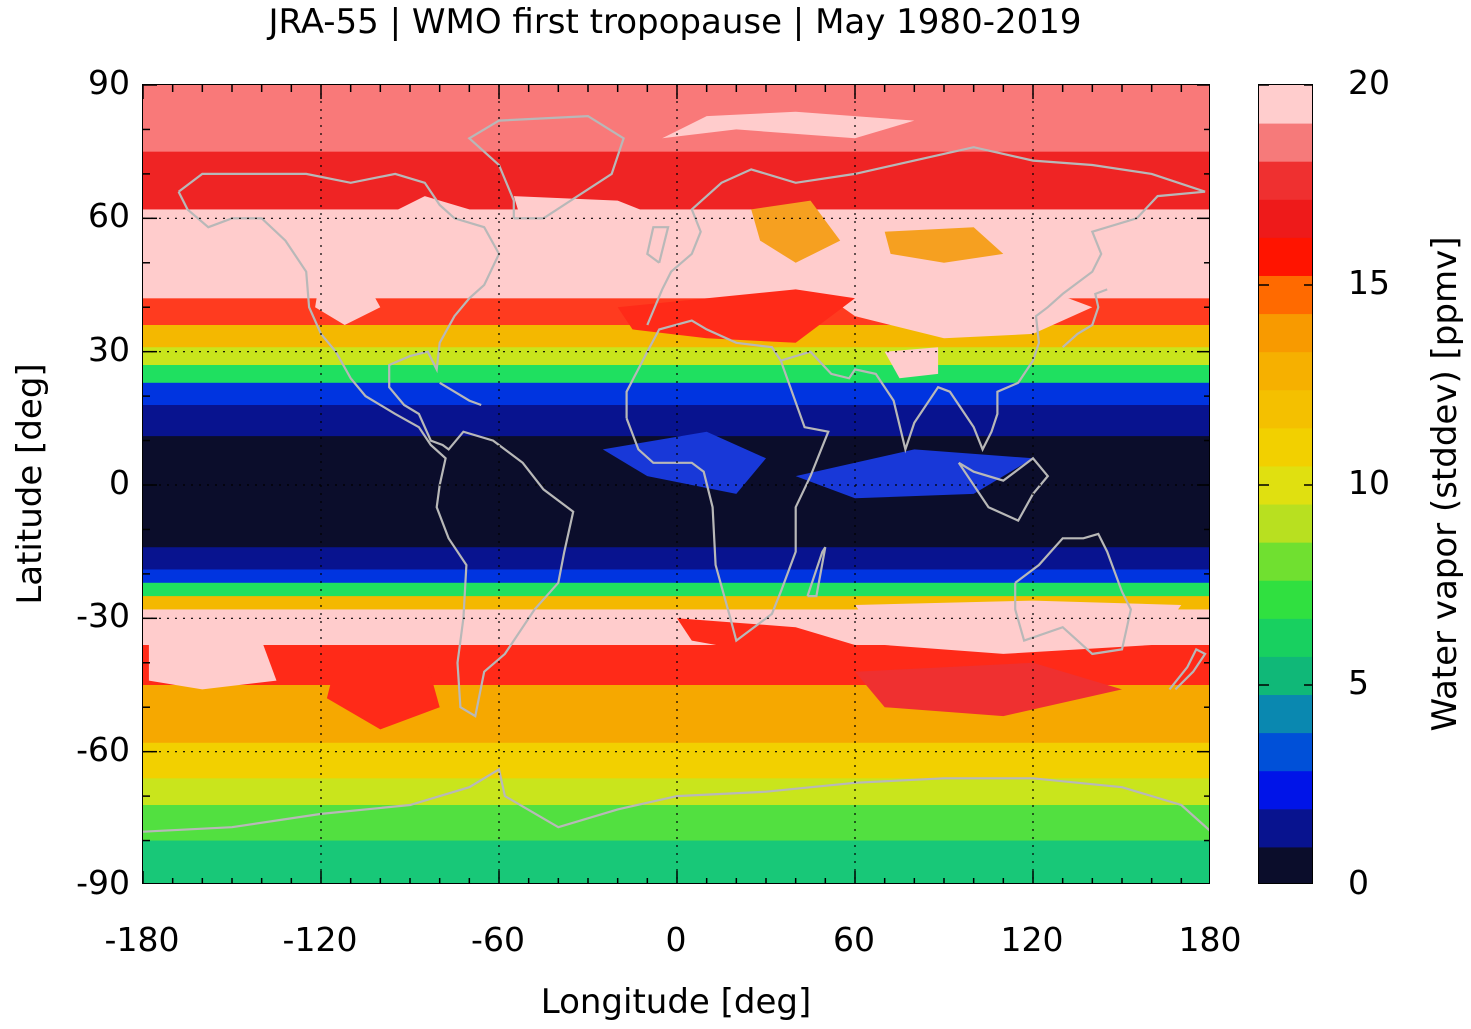 The image size is (1471, 1029). I want to click on x-tick-label: -60, so click(498, 939).